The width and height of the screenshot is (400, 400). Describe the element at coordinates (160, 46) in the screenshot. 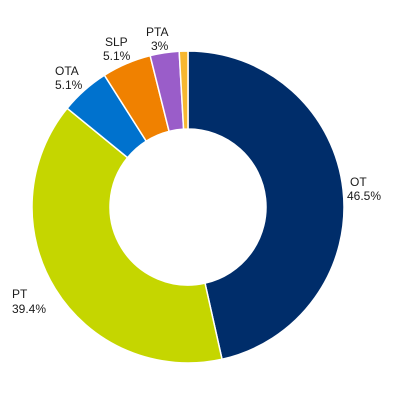

I see `label-pta-value: 3%` at that location.